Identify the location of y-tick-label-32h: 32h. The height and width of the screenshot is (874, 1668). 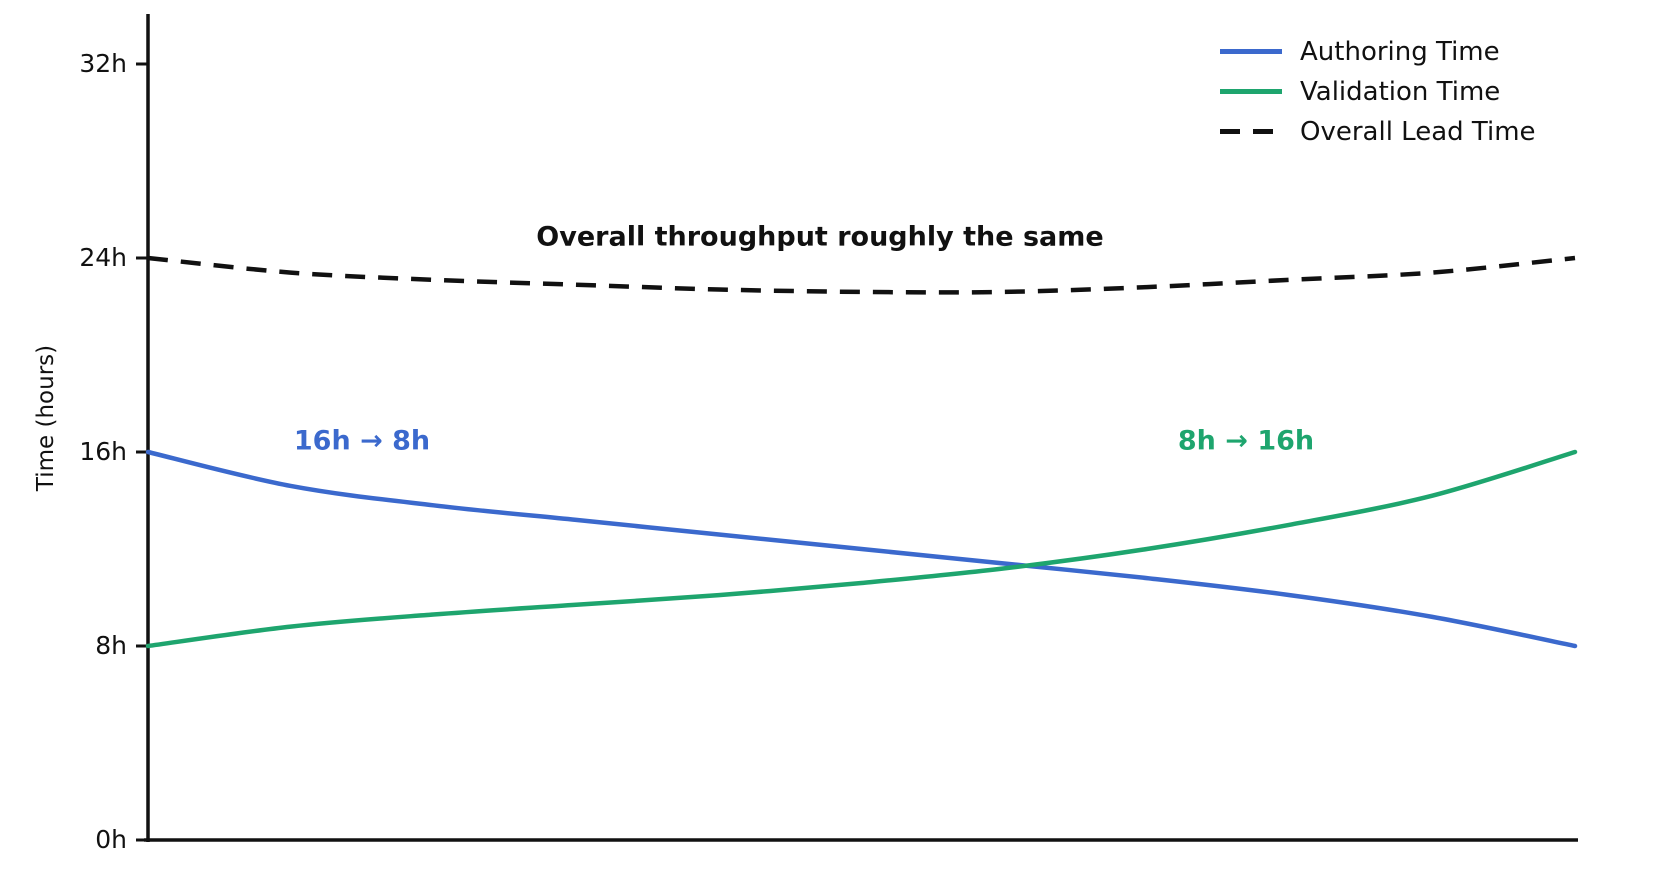
(103, 63).